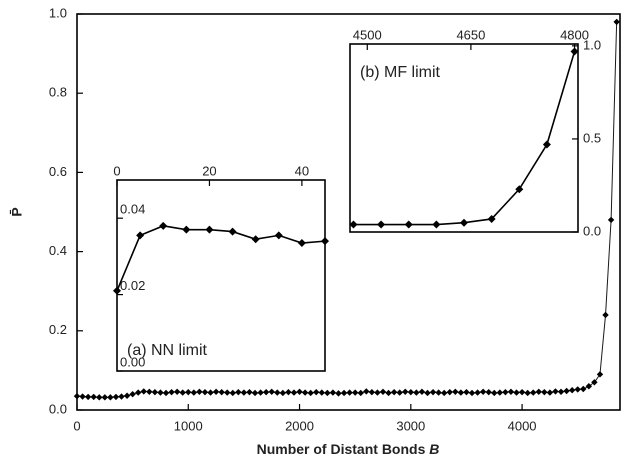 Image resolution: width=628 pixels, height=464 pixels. What do you see at coordinates (58, 92) in the screenshot?
I see `y-tick-label: 0.8` at bounding box center [58, 92].